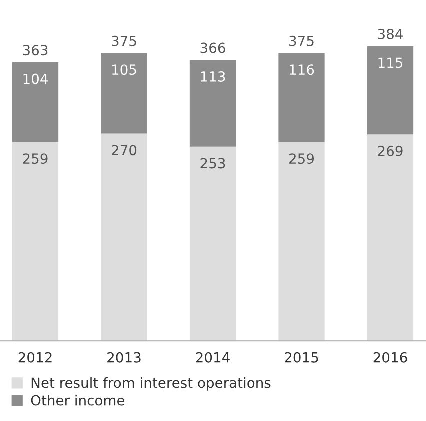 Image resolution: width=426 pixels, height=421 pixels. I want to click on data-label: 253, so click(213, 163).